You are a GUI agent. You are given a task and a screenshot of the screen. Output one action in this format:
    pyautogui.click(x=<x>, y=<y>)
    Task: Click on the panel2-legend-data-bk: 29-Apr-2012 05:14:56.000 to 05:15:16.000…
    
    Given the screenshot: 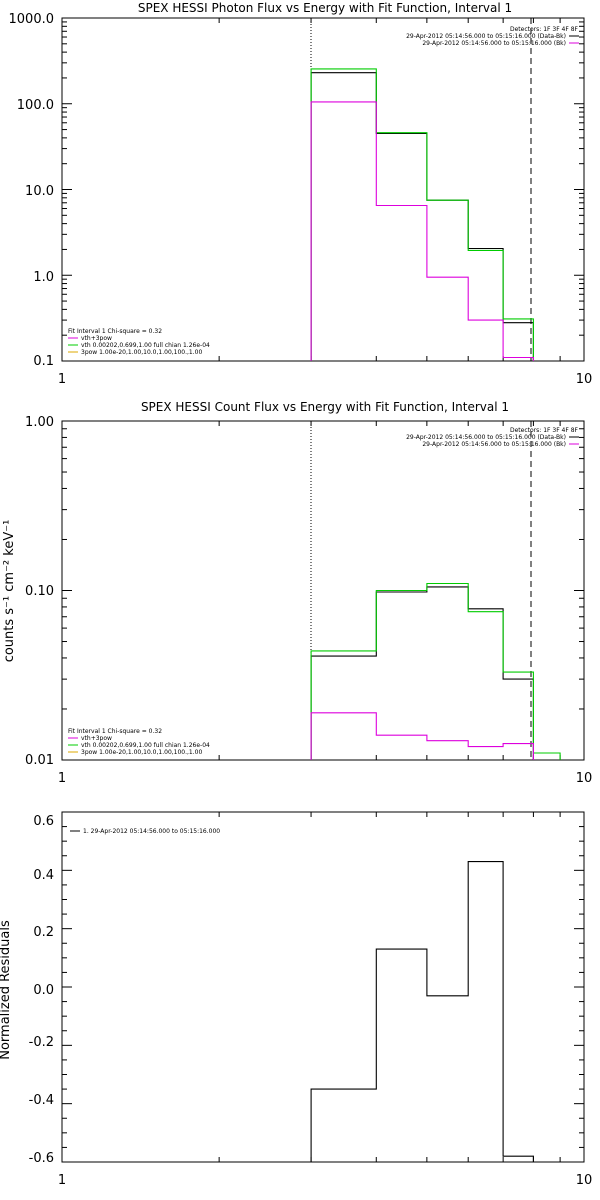 What is the action you would take?
    pyautogui.click(x=486, y=437)
    